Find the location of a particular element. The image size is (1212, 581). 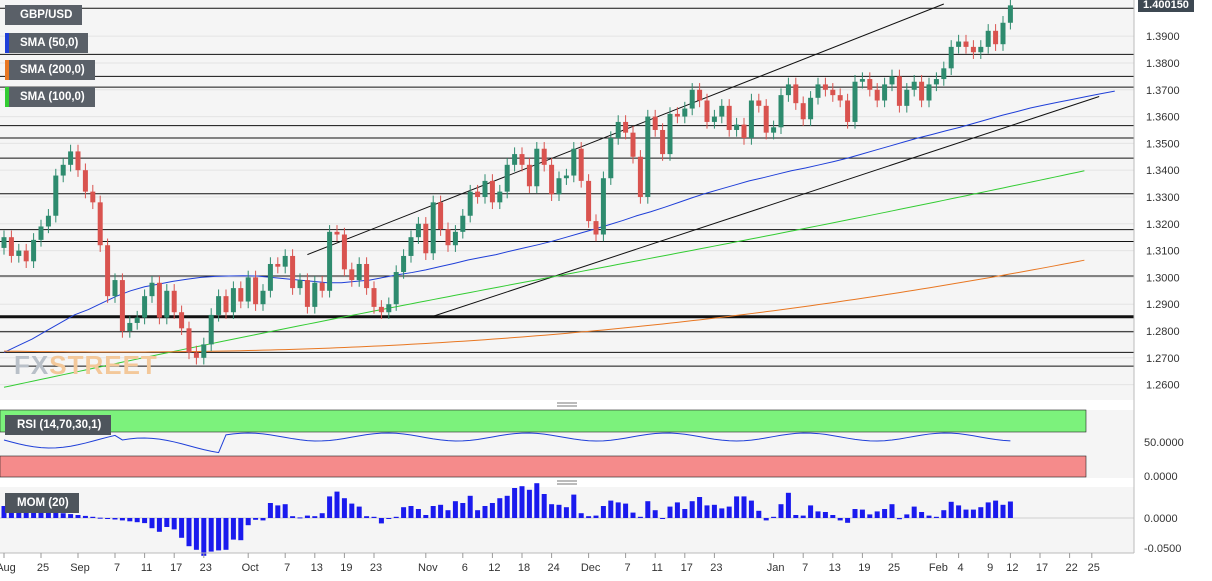

price-tick-label: 1.3500 is located at coordinates (1163, 144).